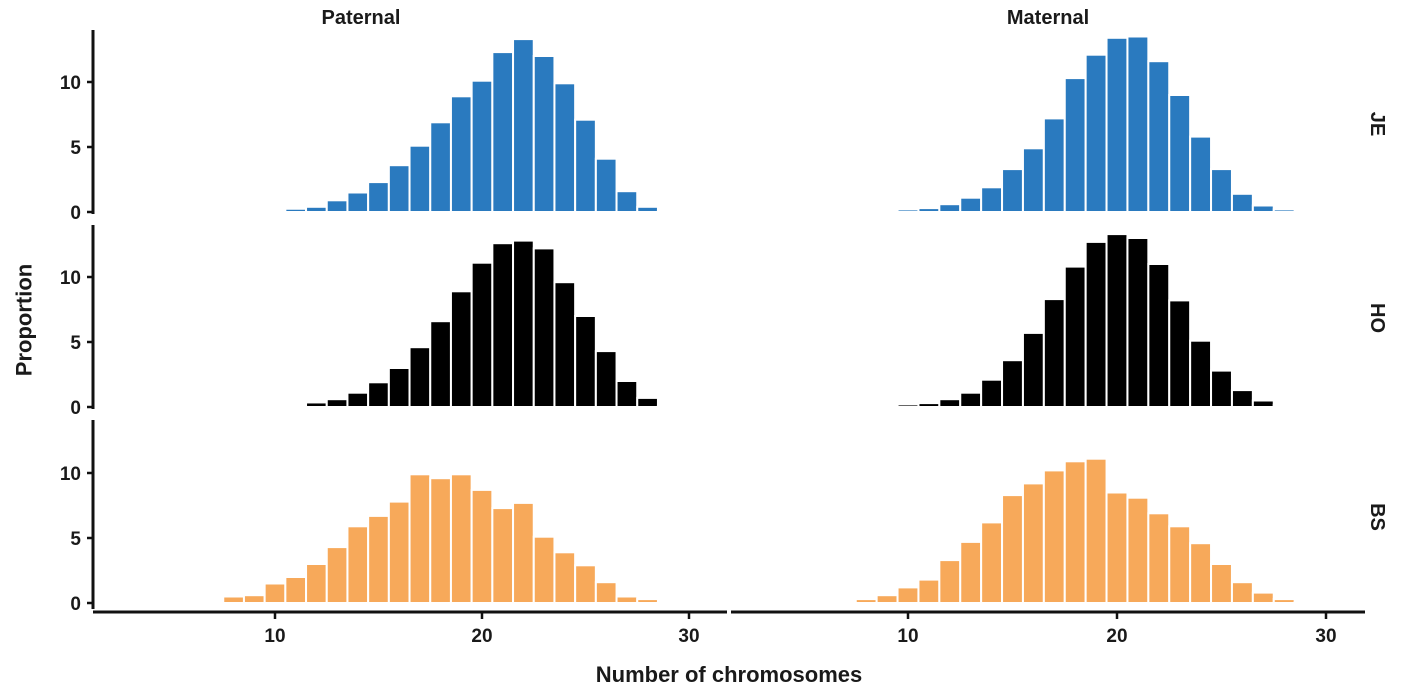 The height and width of the screenshot is (687, 1402). What do you see at coordinates (1377, 124) in the screenshot?
I see `row-strip-label-je: JE` at bounding box center [1377, 124].